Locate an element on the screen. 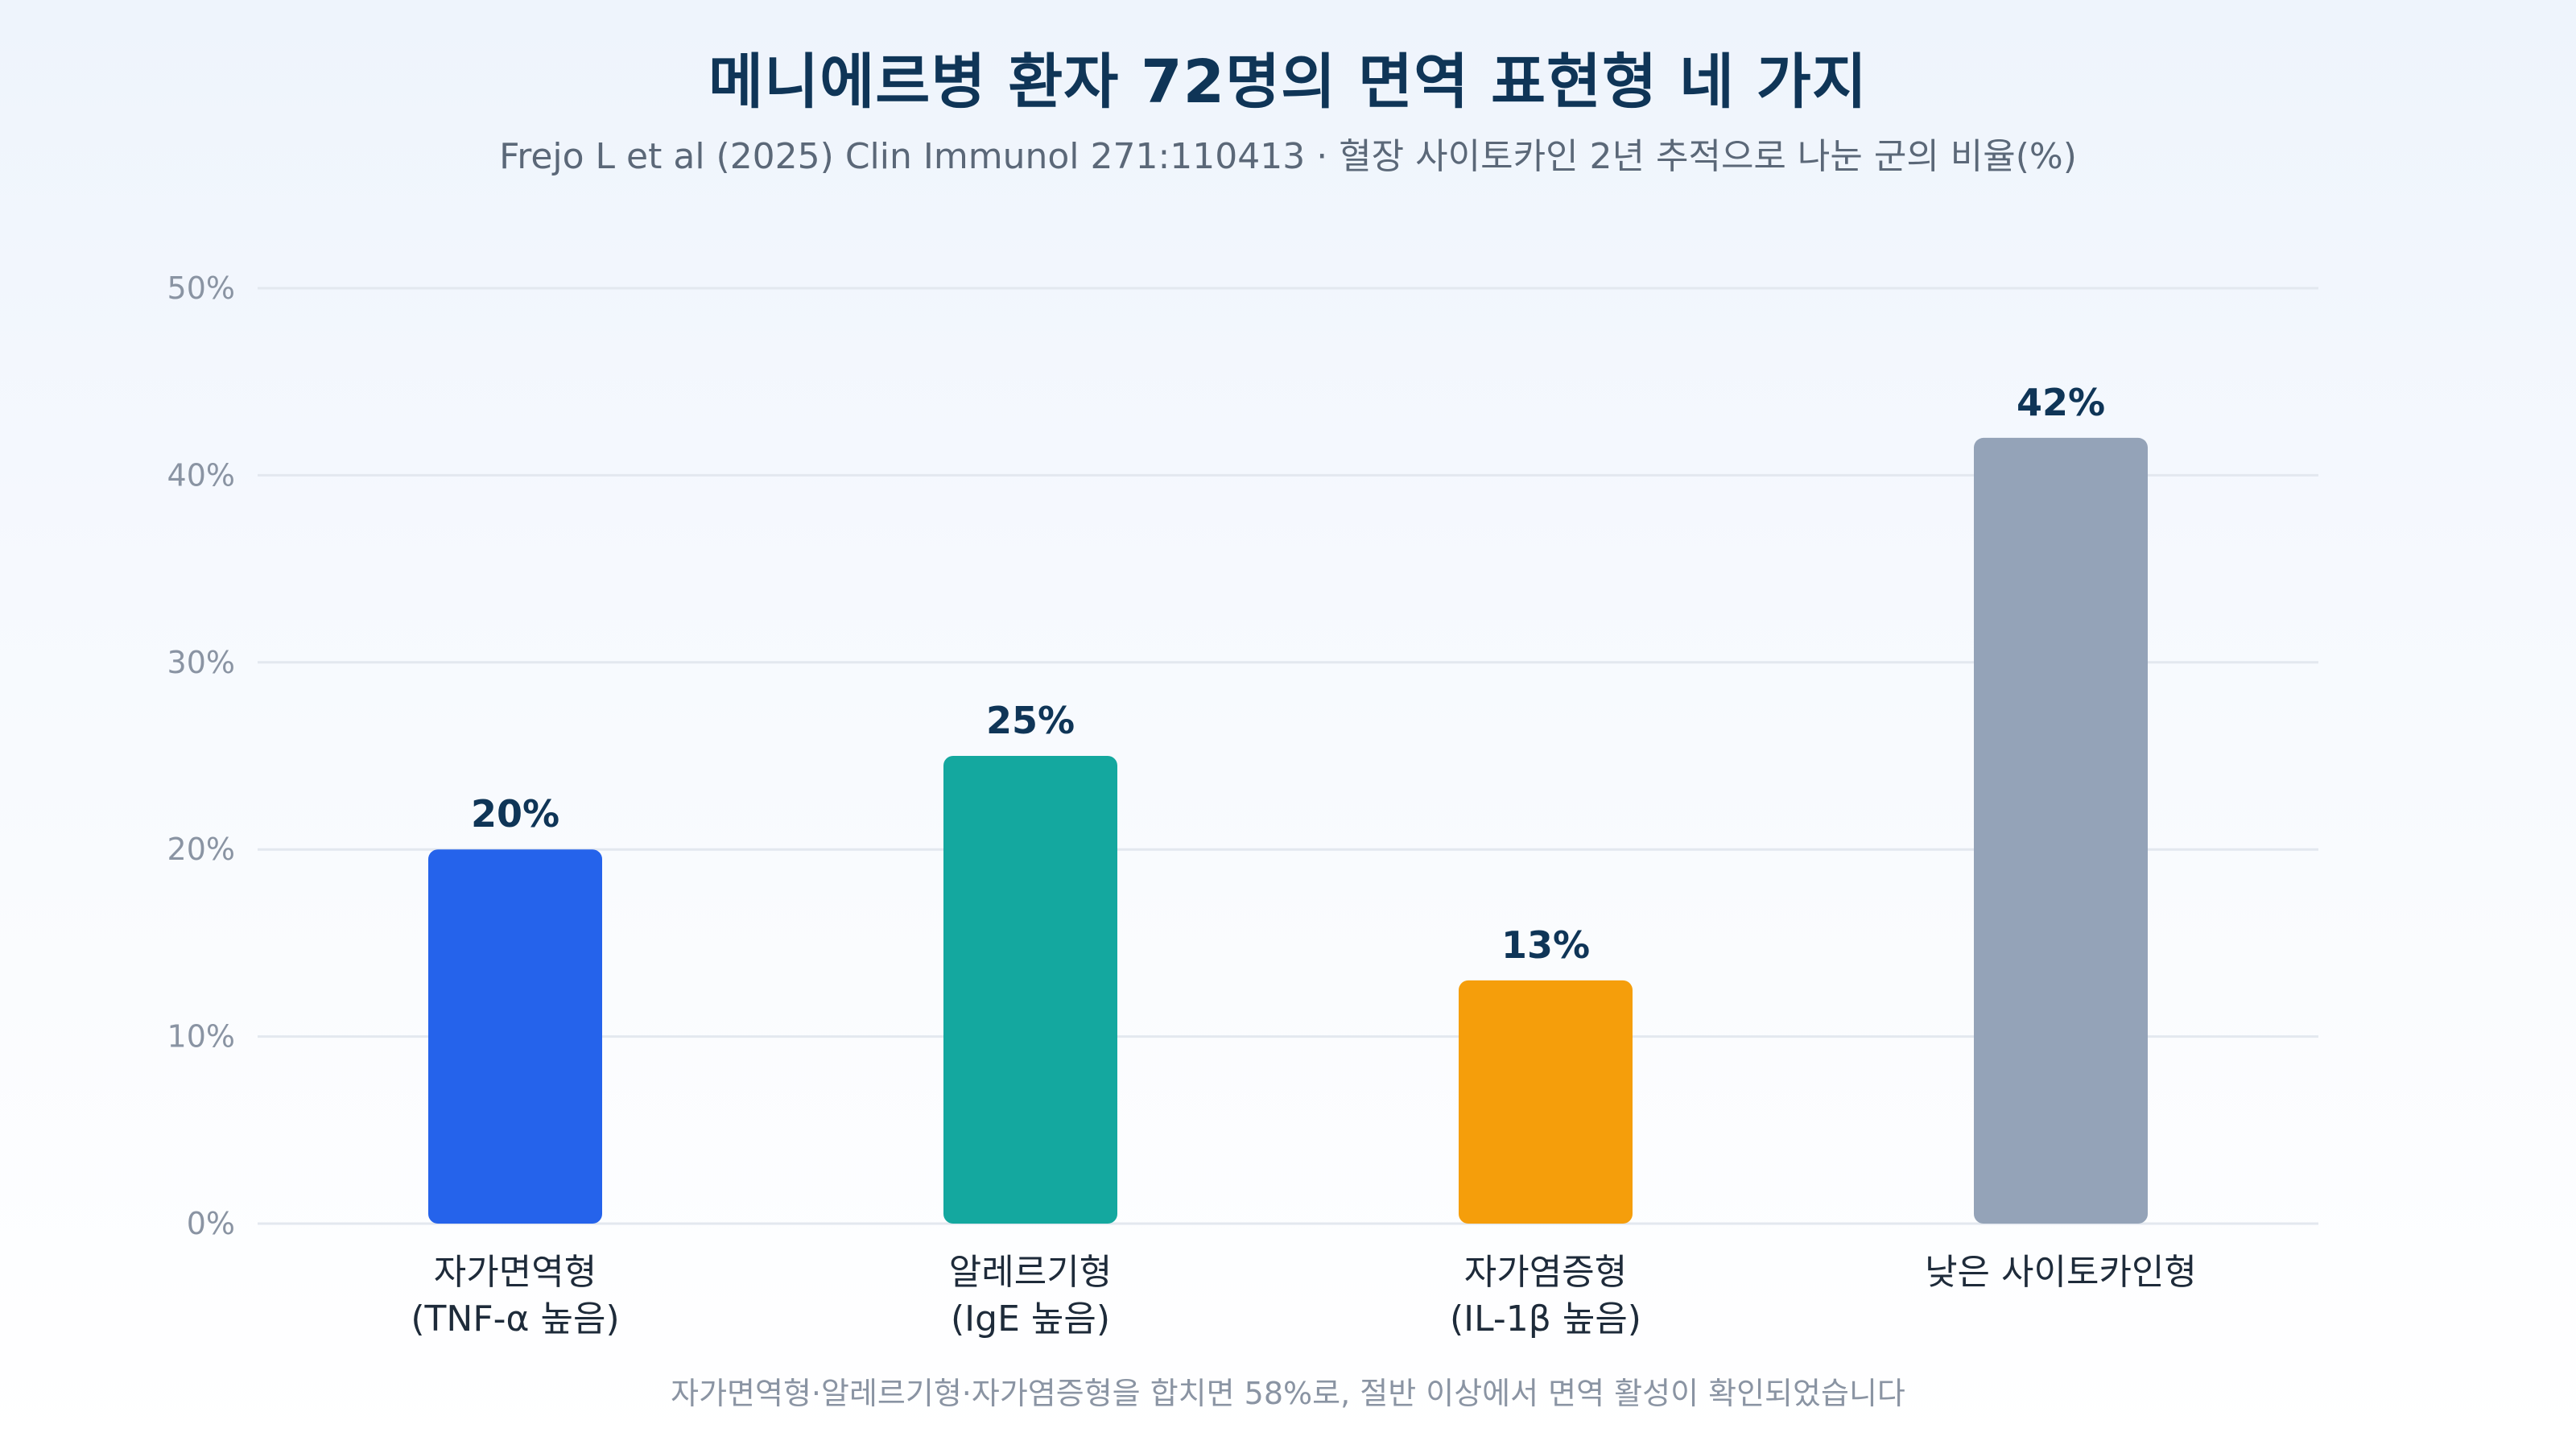 The width and height of the screenshot is (2576, 1449). y-tick-label: 30% is located at coordinates (201, 662).